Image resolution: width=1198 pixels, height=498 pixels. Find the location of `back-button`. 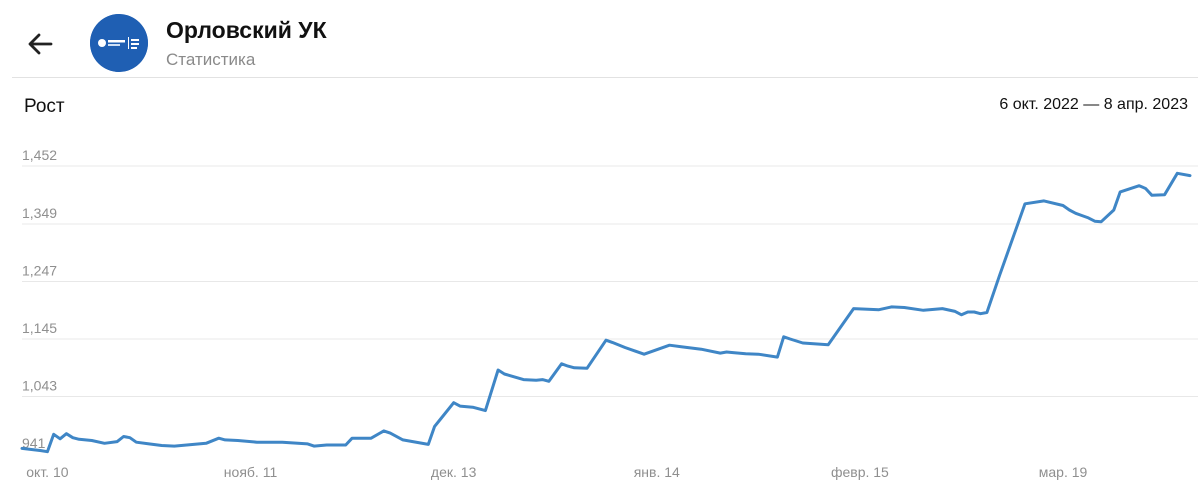

back-button is located at coordinates (40, 44).